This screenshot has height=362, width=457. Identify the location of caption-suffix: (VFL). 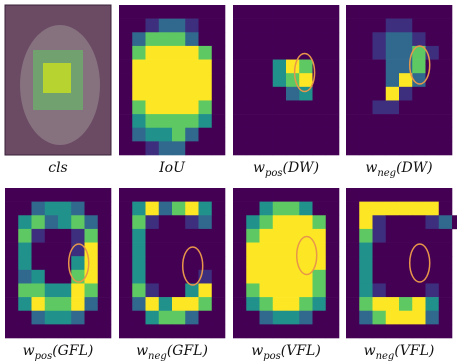
(301, 351).